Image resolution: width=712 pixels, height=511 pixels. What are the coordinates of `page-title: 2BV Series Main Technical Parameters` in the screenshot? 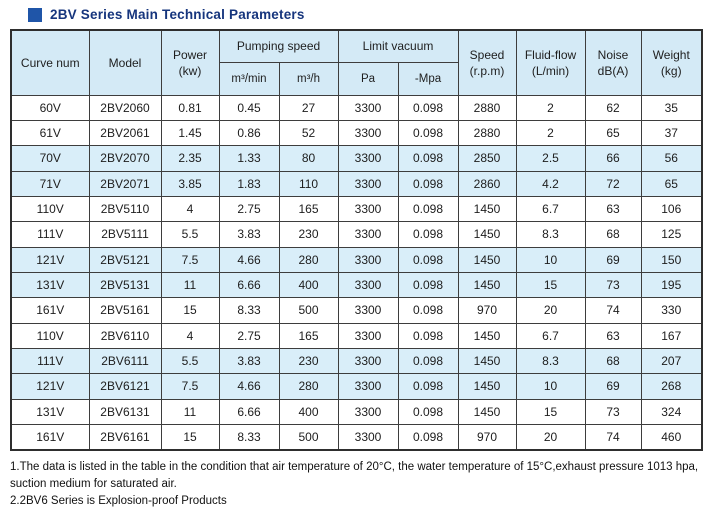 It's located at (177, 14).